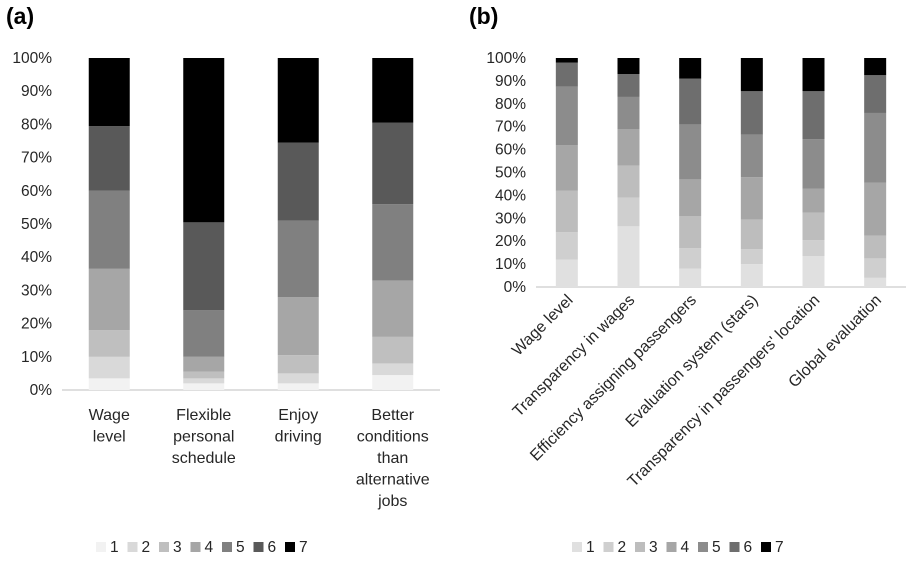  Describe the element at coordinates (622, 547) in the screenshot. I see `legend-label: 2` at that location.